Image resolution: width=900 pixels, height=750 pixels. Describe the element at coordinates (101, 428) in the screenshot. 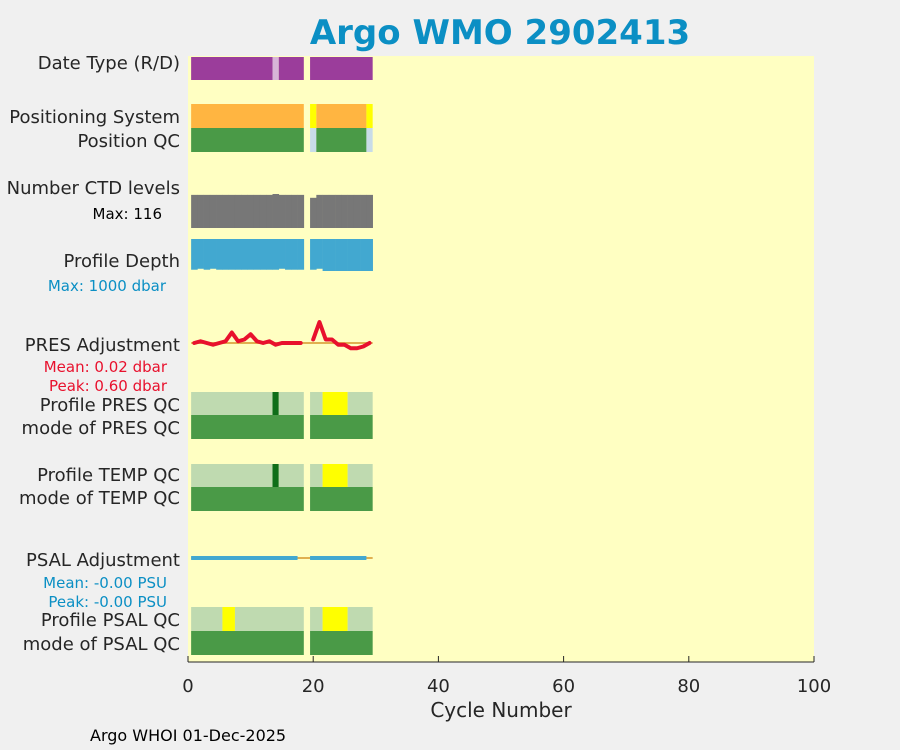

I see `row-label-mode-pres-qc: mode of PRES QC` at that location.